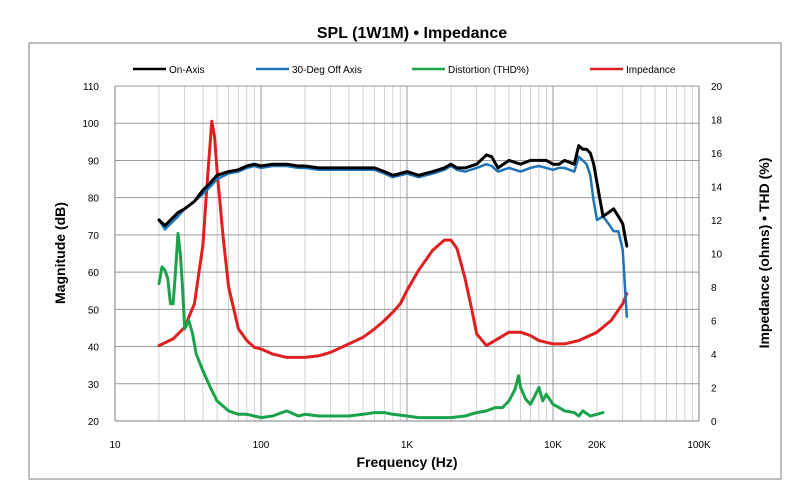 The height and width of the screenshot is (501, 800). I want to click on y2-tick-label: 20, so click(717, 87).